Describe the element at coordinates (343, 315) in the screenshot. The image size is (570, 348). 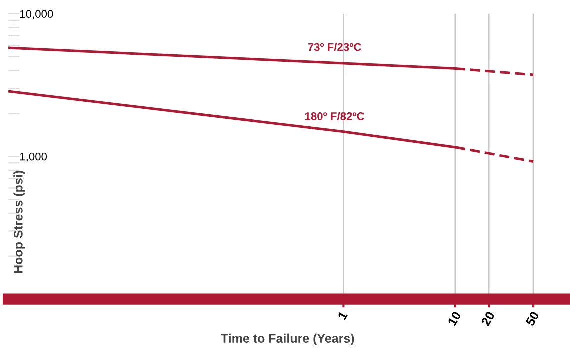
I see `x-tick-label: 1` at that location.